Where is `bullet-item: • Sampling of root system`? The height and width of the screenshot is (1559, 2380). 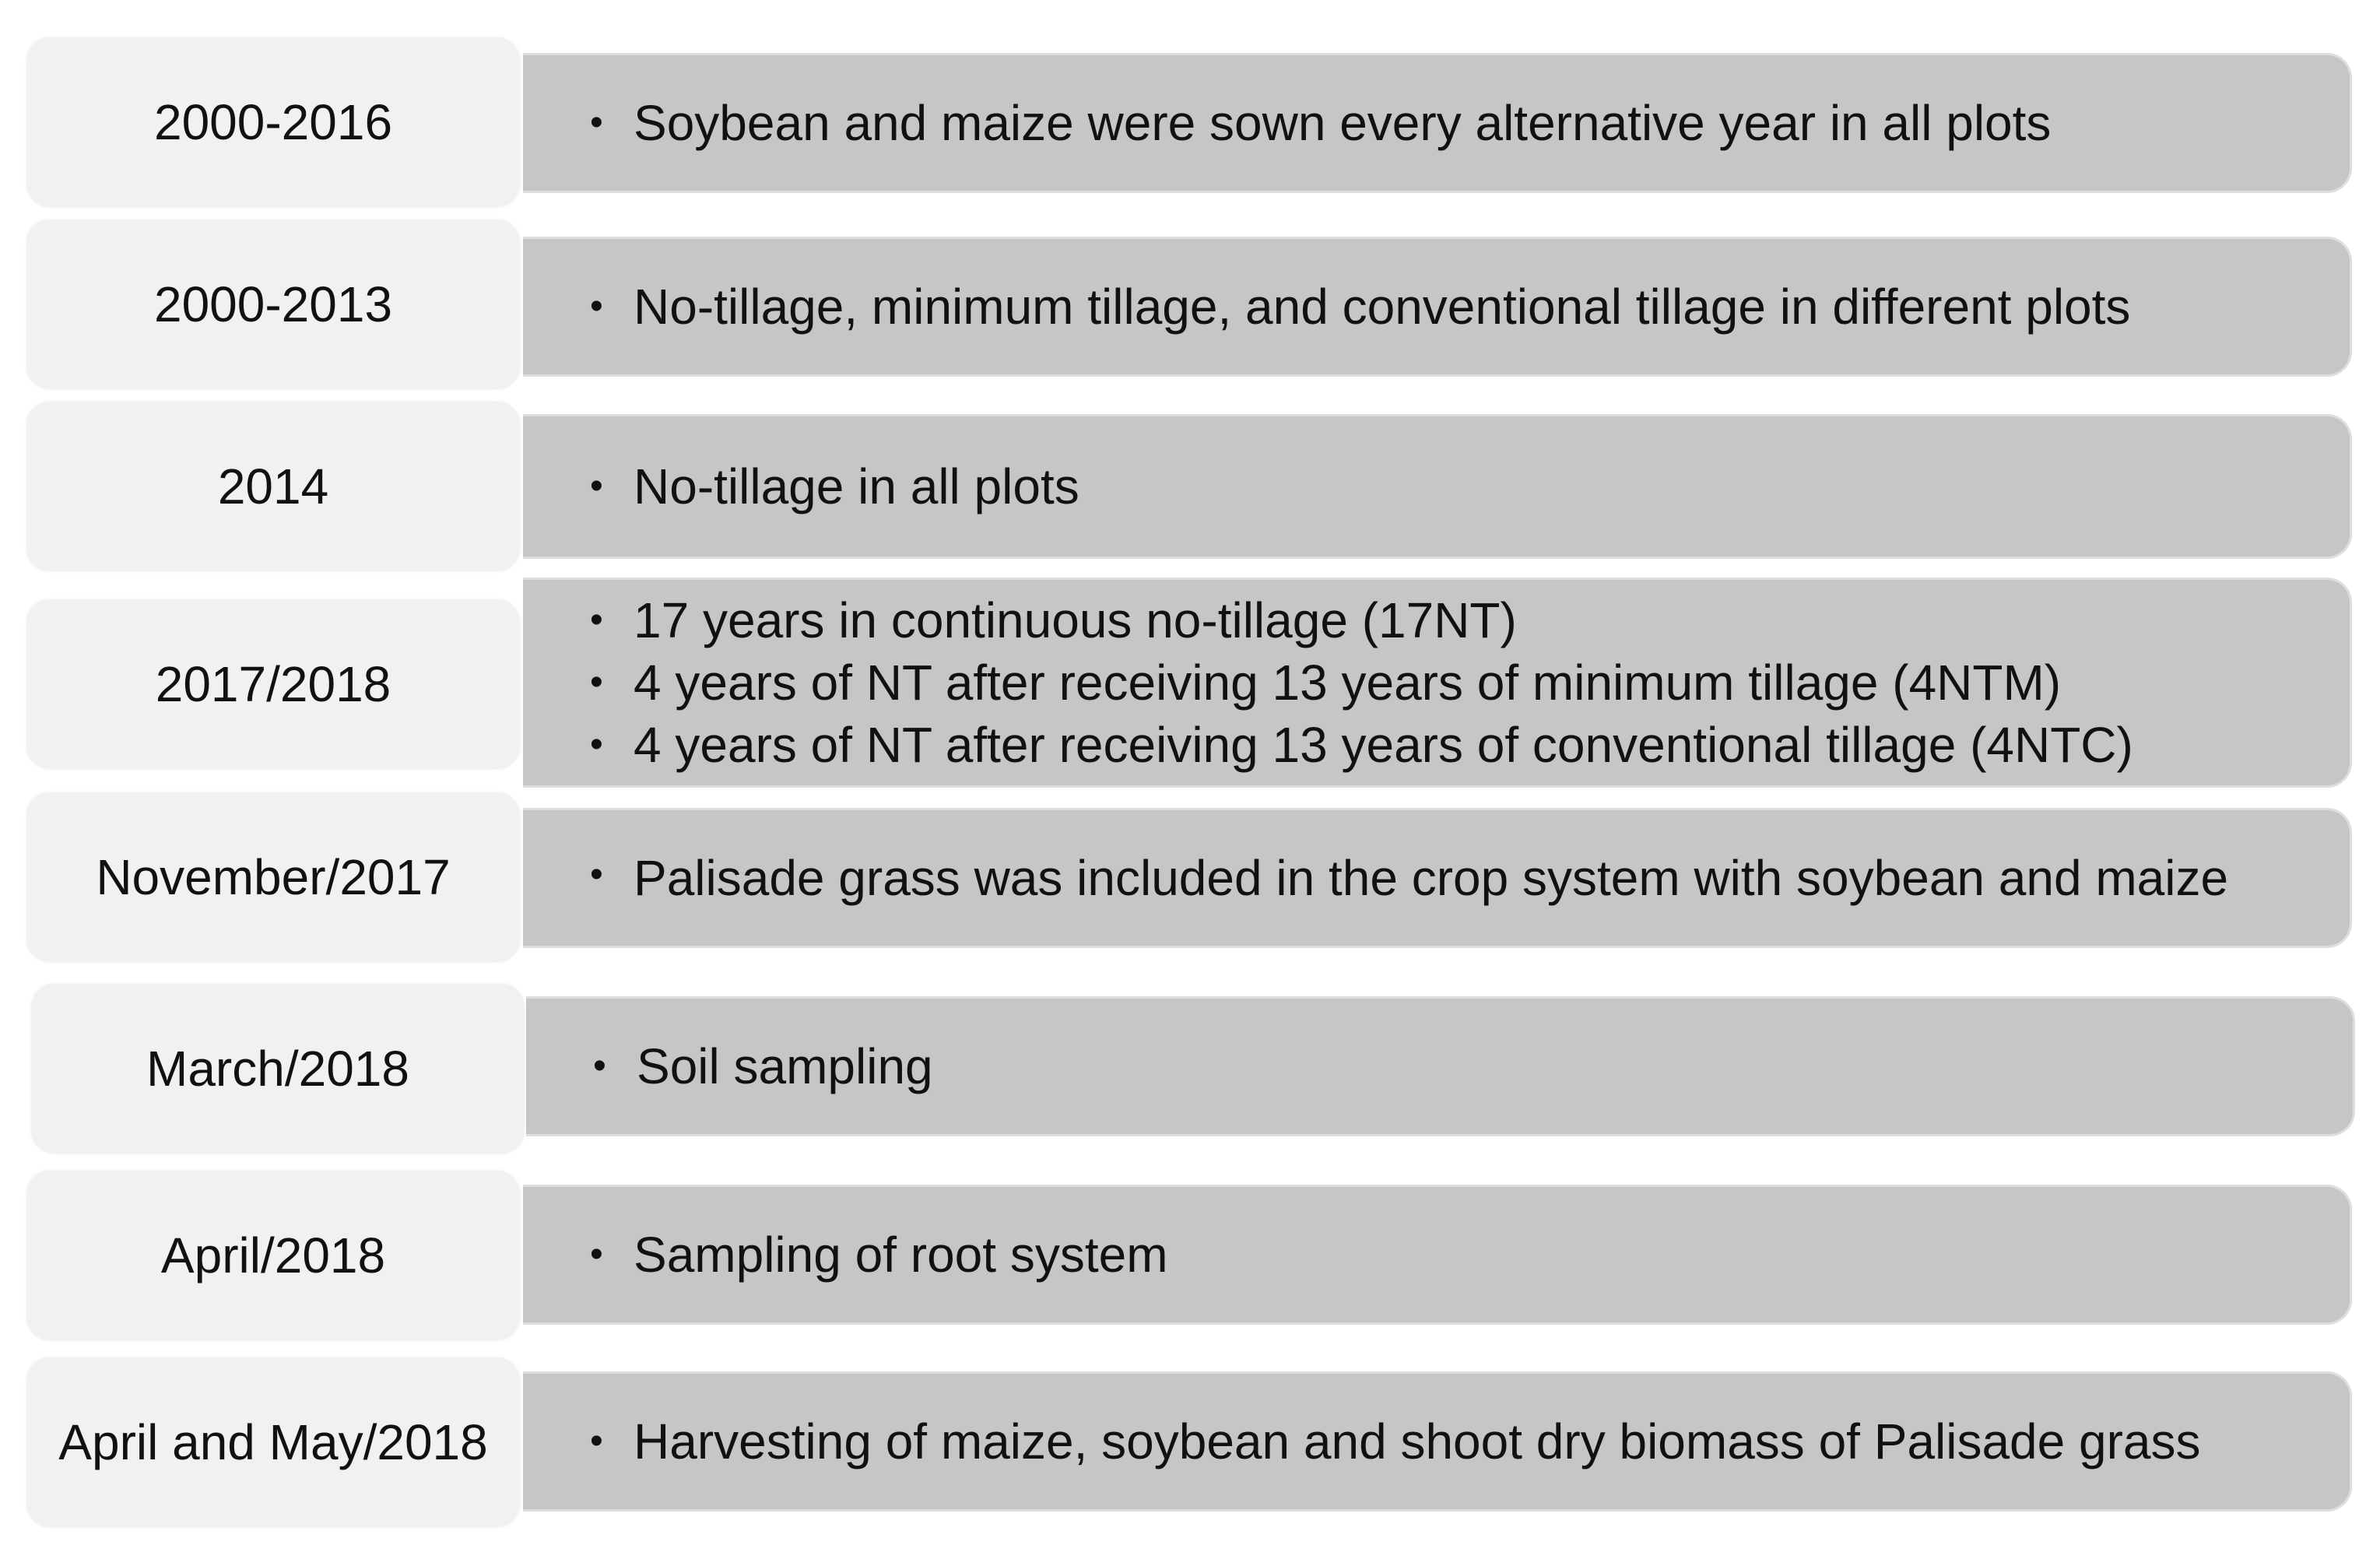 bullet-item: • Sampling of root system is located at coordinates (1455, 1255).